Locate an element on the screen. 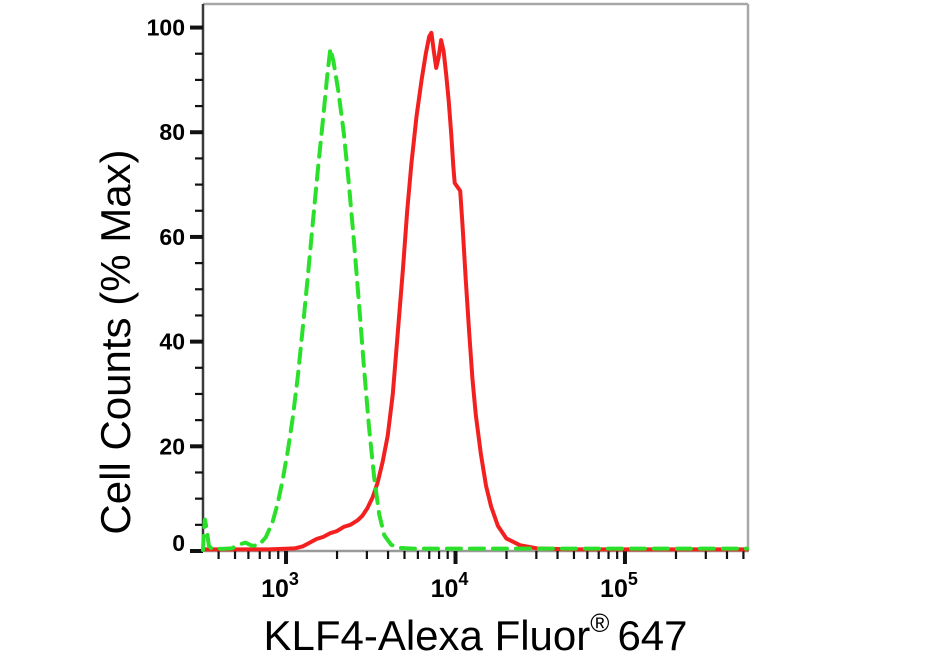 Image resolution: width=932 pixels, height=662 pixels. x-axis-title: KLF4-Alexa Fluor® 647 is located at coordinates (475, 634).